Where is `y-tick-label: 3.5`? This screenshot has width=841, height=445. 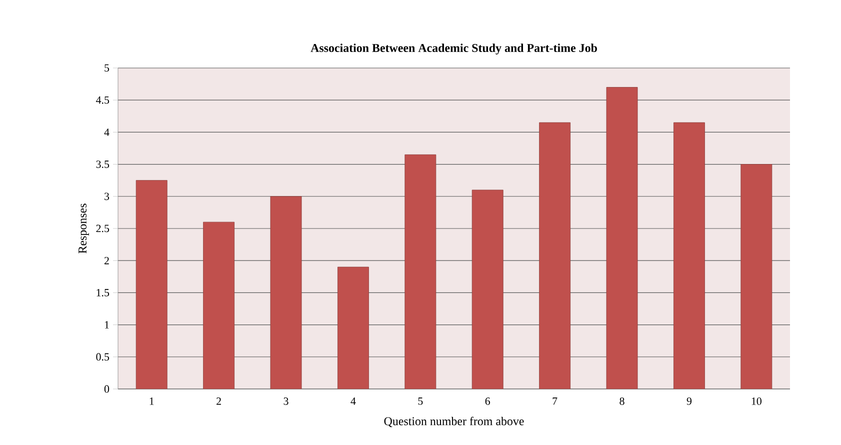 y-tick-label: 3.5 is located at coordinates (103, 164).